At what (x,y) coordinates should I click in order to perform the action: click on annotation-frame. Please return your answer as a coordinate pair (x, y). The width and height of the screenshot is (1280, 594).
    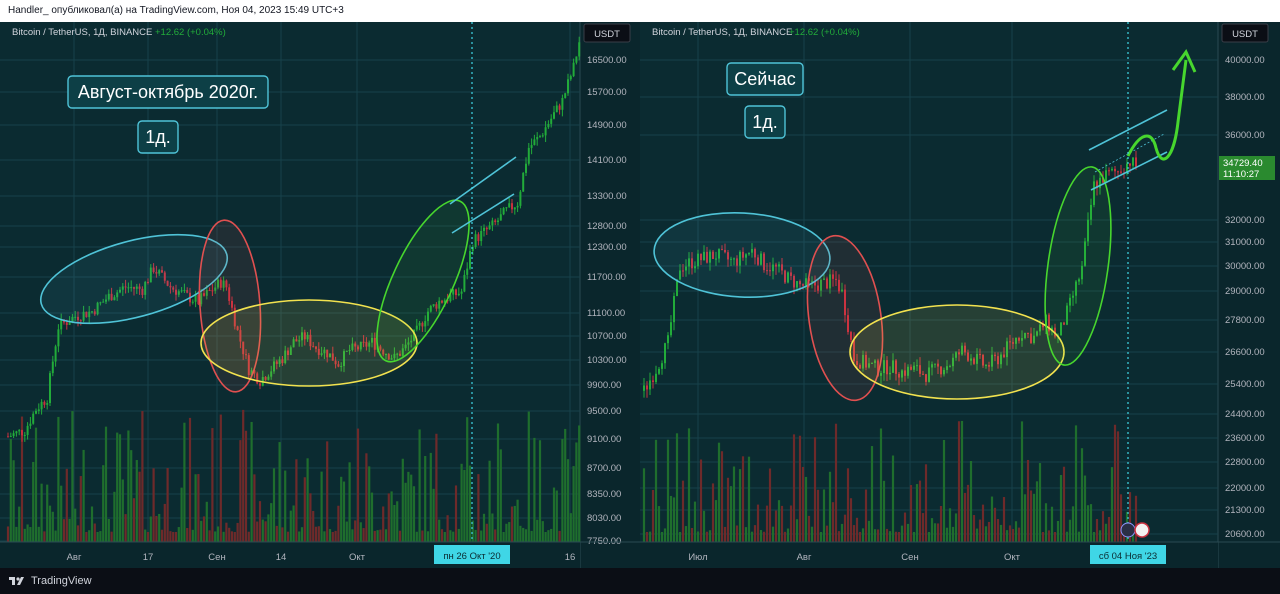
    Looking at the image, I should click on (168, 92).